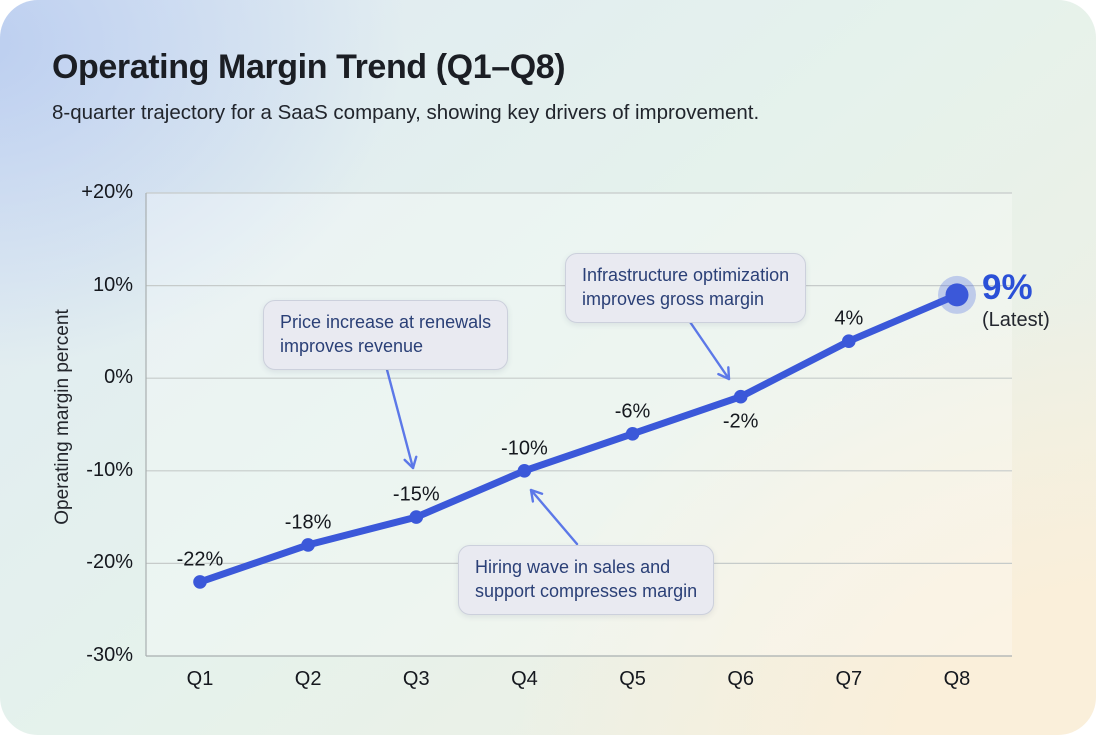  Describe the element at coordinates (308, 679) in the screenshot. I see `x-tick-label: Q2` at that location.